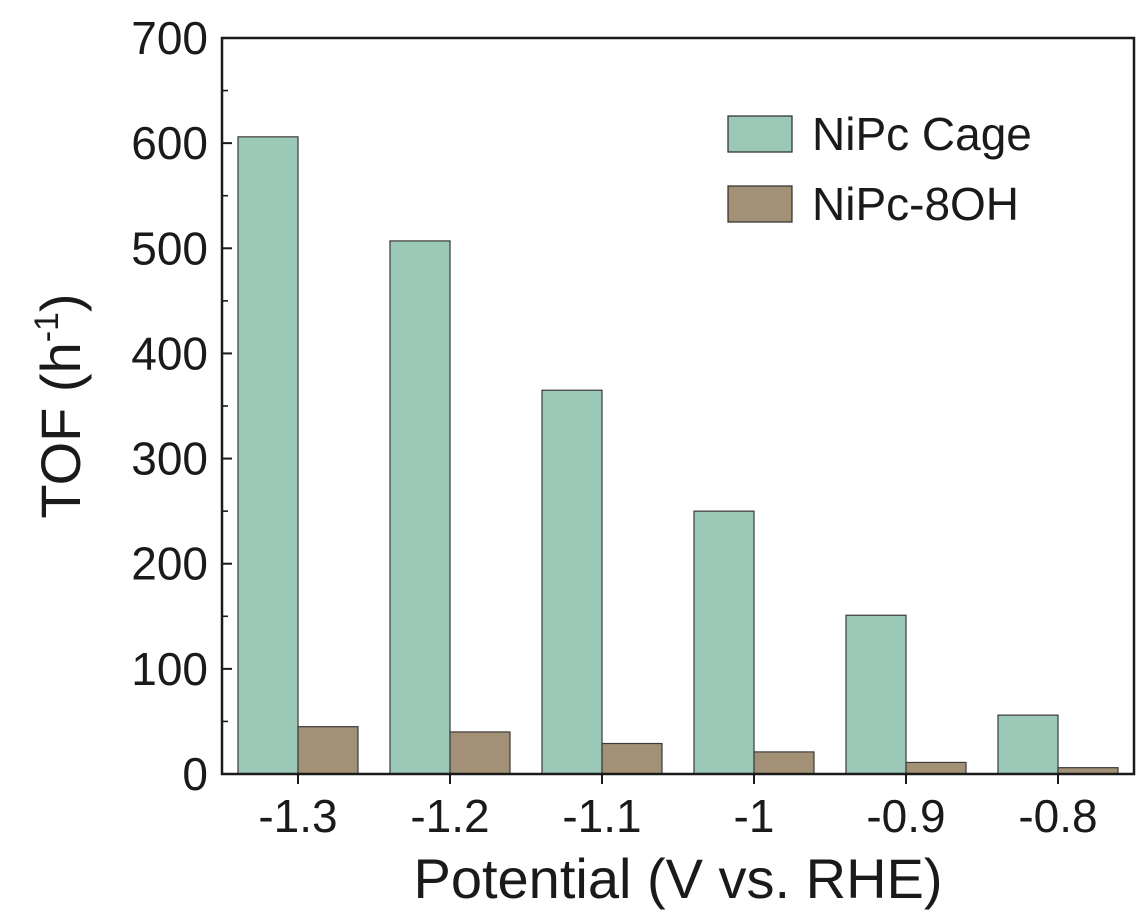  What do you see at coordinates (195, 774) in the screenshot?
I see `y-tick-label: 0` at bounding box center [195, 774].